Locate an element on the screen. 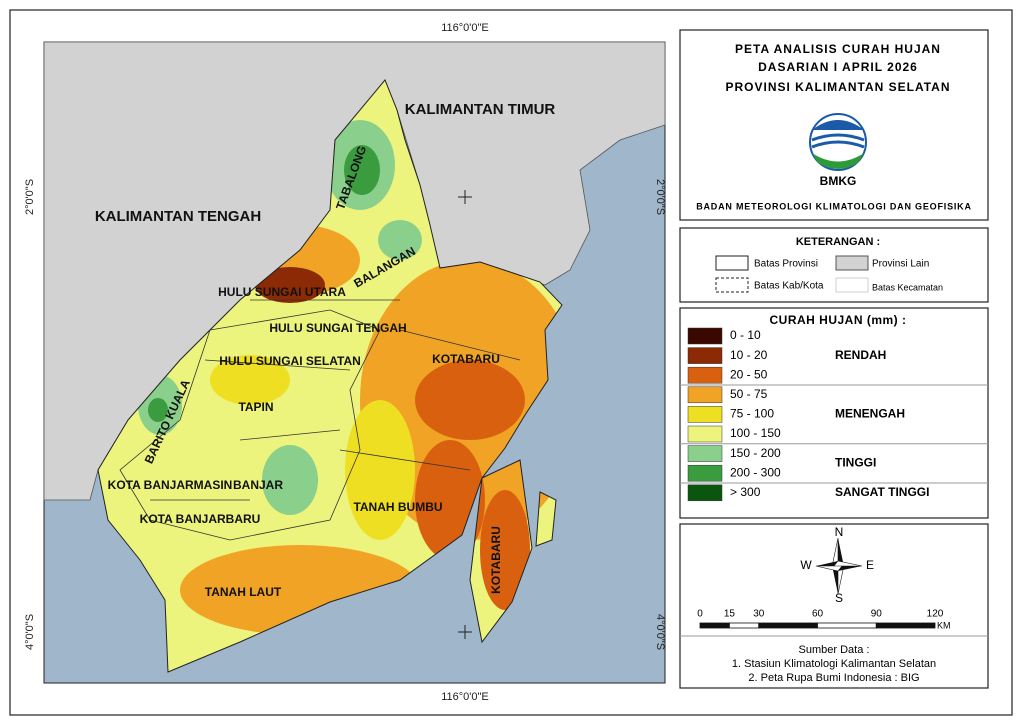  title-line: PROVINSI KALIMANTAN SELATAN is located at coordinates (838, 87).